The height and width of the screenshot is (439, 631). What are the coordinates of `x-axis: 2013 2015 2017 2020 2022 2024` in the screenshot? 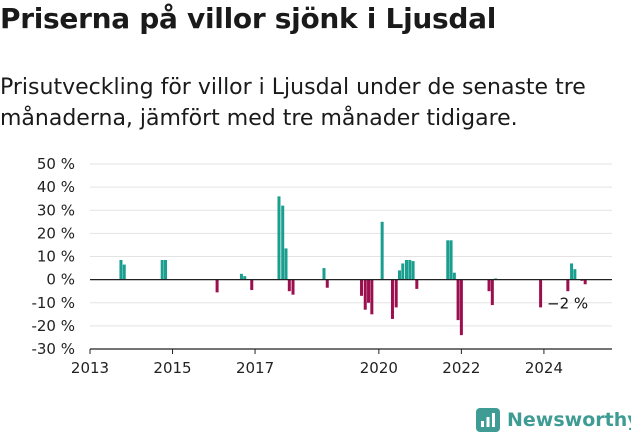 It's located at (341, 362).